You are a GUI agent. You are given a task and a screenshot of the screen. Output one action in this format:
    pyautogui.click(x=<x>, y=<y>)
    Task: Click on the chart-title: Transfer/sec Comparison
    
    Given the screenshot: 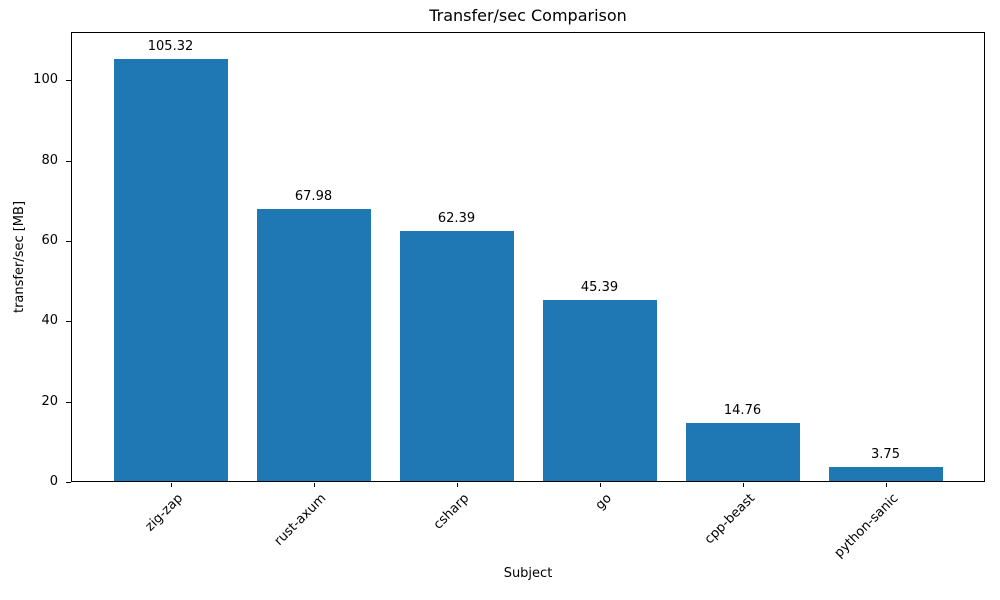 What is the action you would take?
    pyautogui.click(x=528, y=15)
    